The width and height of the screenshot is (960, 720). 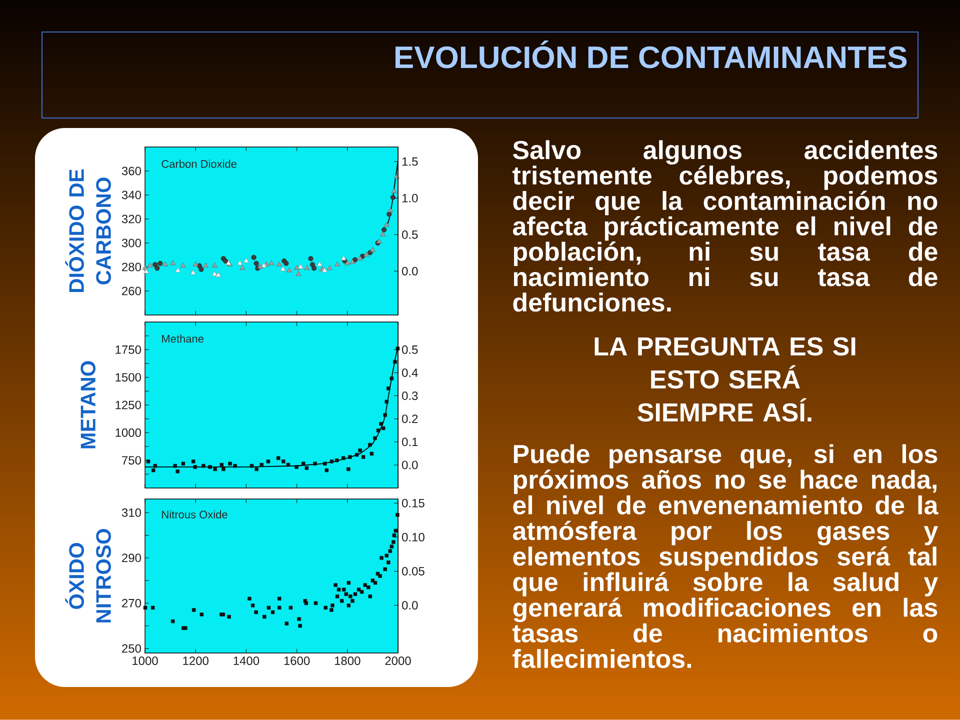 What do you see at coordinates (410, 442) in the screenshot?
I see `y2-tick-label: 0.1` at bounding box center [410, 442].